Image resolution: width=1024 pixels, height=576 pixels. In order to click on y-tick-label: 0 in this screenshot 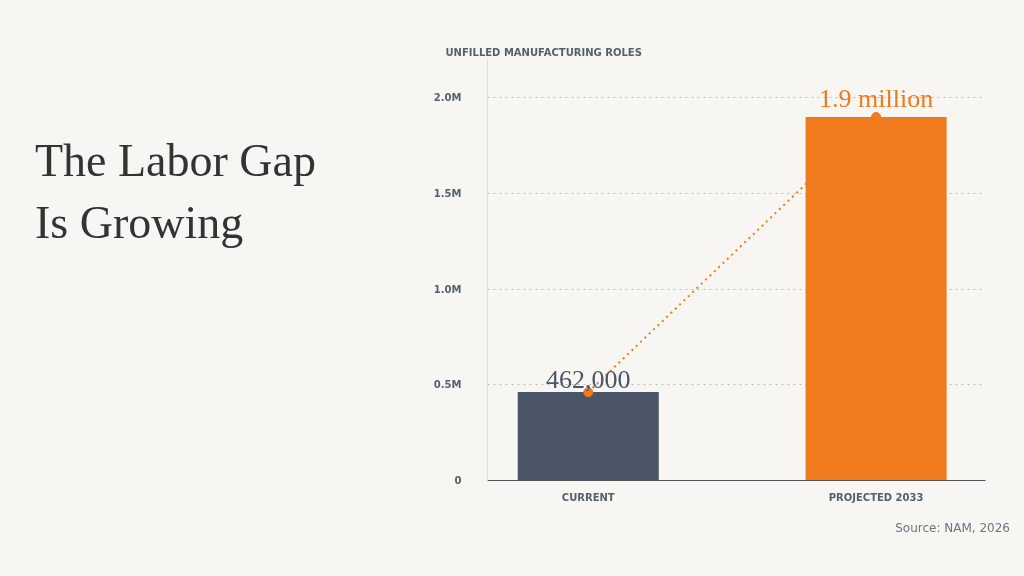, I will do `click(458, 480)`.